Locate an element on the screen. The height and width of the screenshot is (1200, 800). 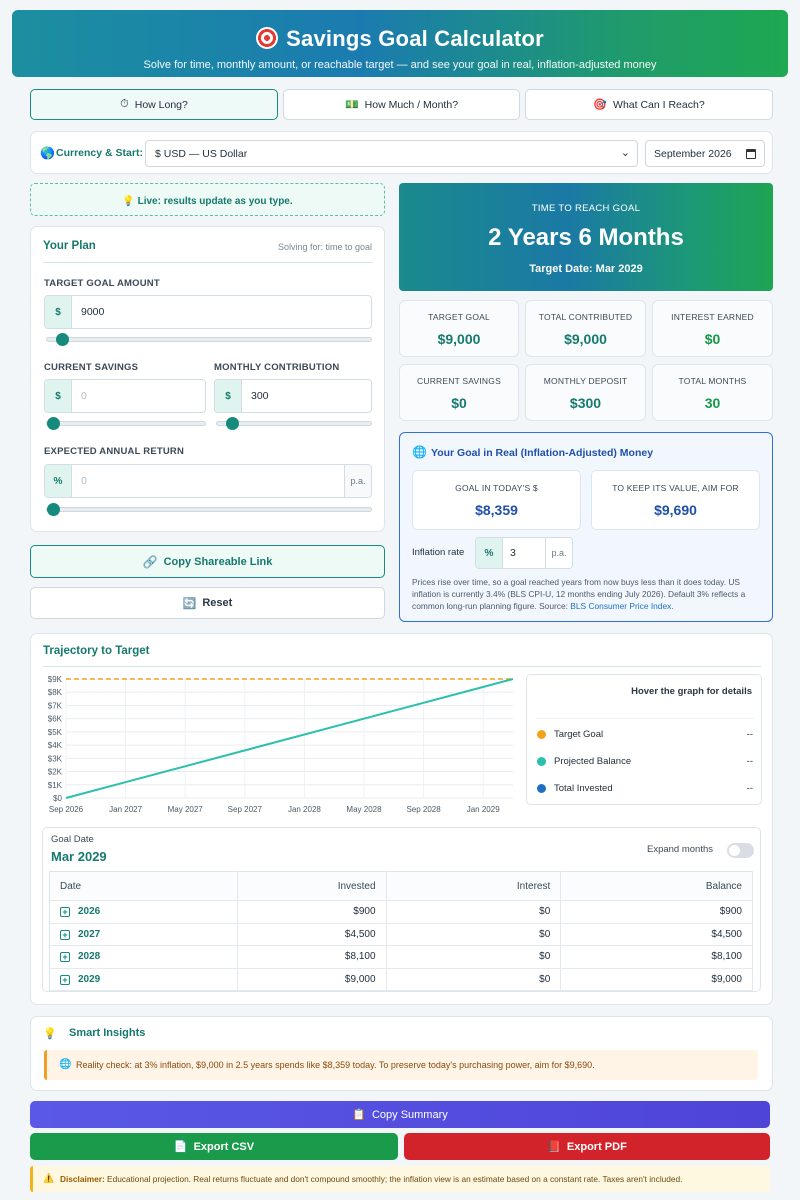
table-header-row: Date Invested Interest Balance is located at coordinates (401, 886).